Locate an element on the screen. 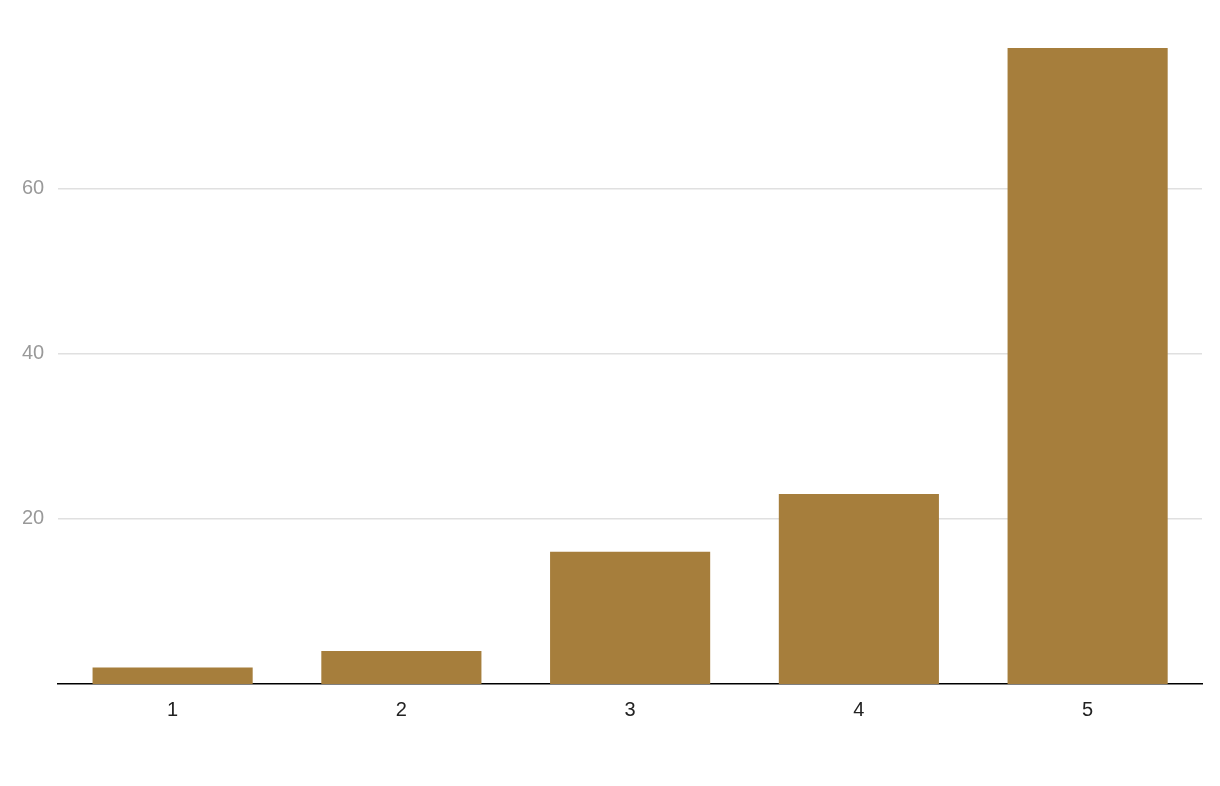 Image resolution: width=1220 pixels, height=786 pixels. x-tick-label: 1 is located at coordinates (173, 708).